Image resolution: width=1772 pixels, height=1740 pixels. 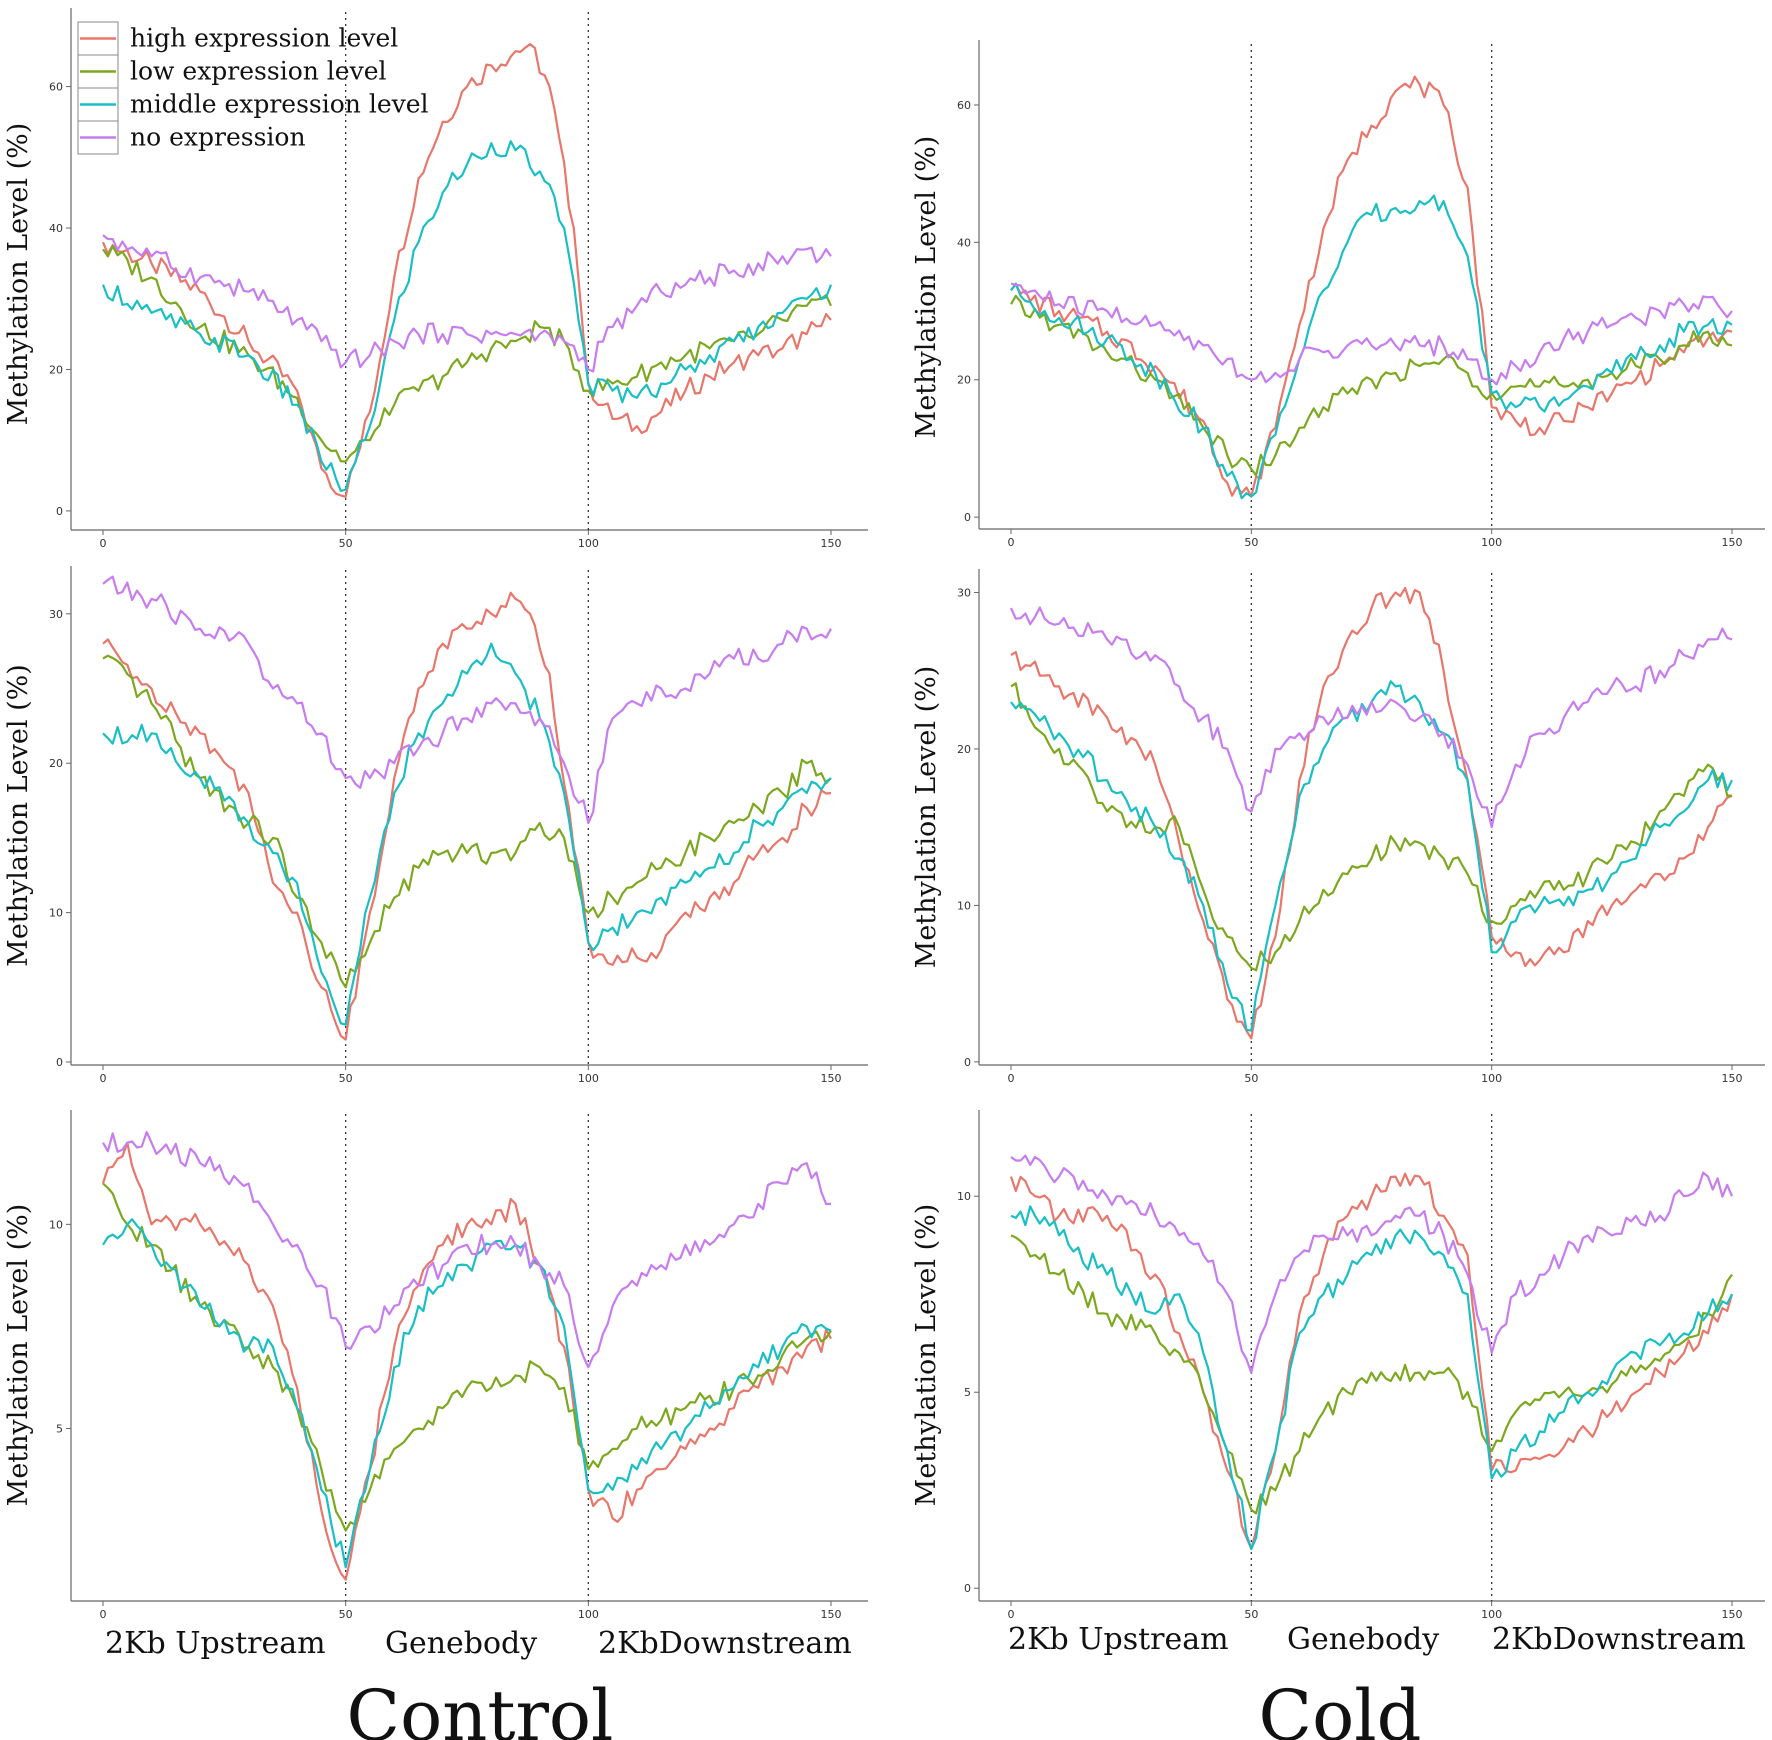 I want to click on region-label-genebody-control: Genebody, so click(x=461, y=1643).